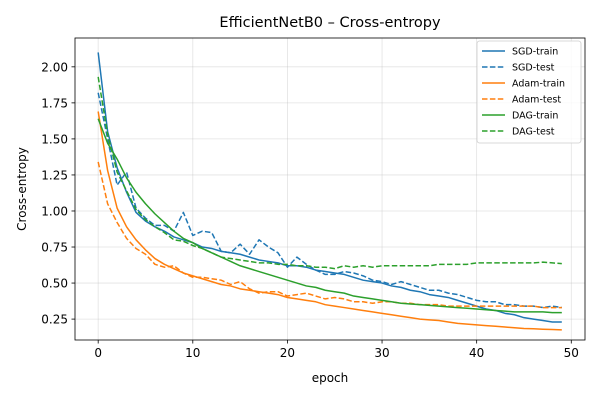  Describe the element at coordinates (535, 52) in the screenshot. I see `legend-label: SGD-train` at that location.